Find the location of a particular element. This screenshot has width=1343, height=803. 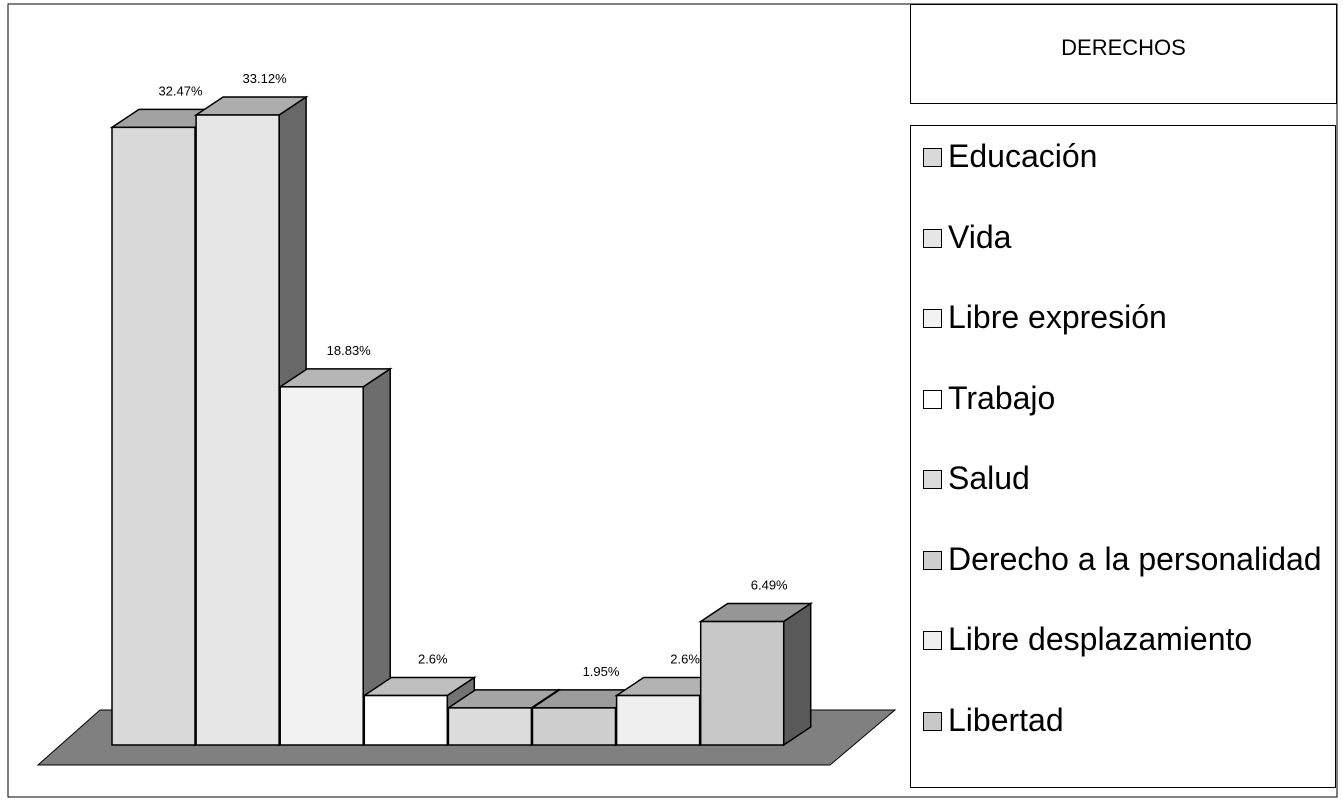

legend-label: Trabajo is located at coordinates (1002, 397).